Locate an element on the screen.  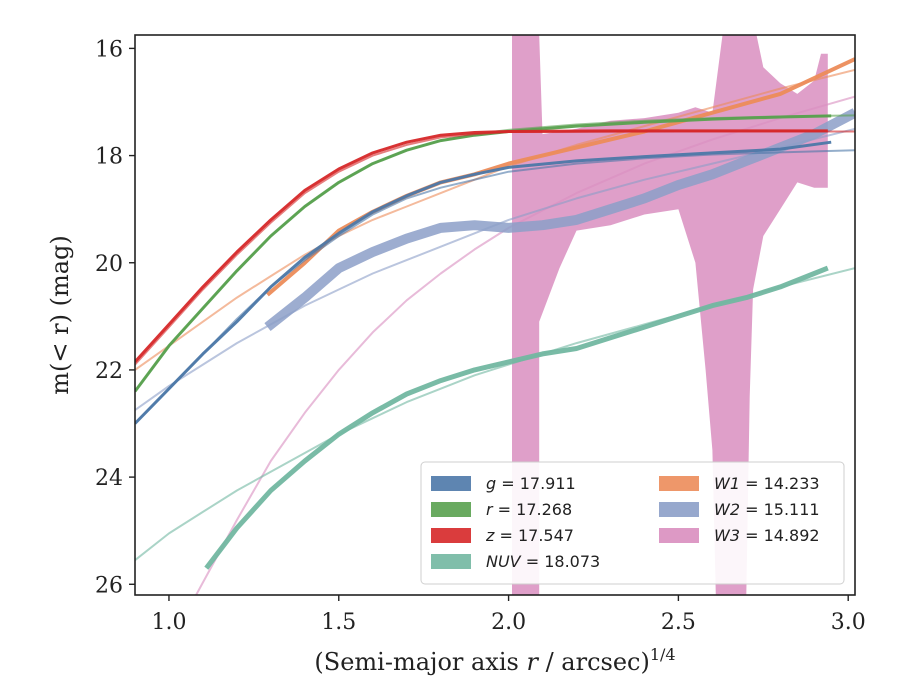
y-axis: 16 18 20 22 24 26 is located at coordinates (115, 317).